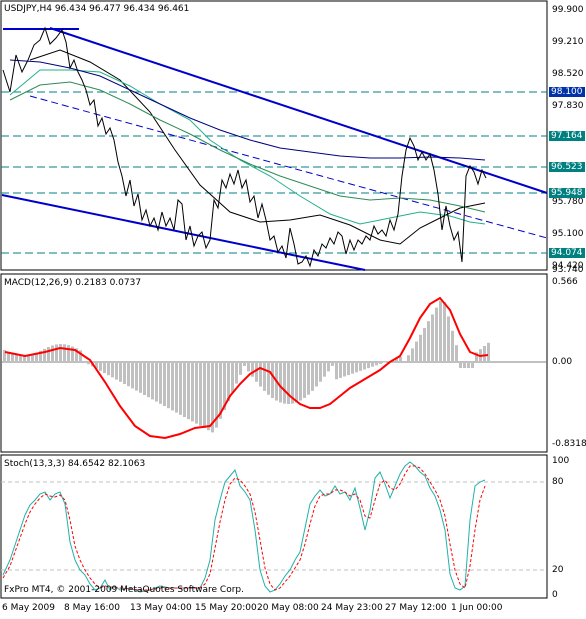  I want to click on ma-navy, so click(247, 110).